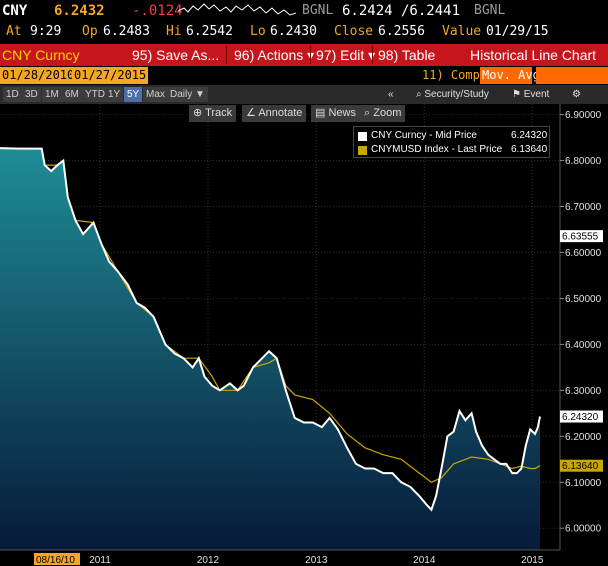 The width and height of the screenshot is (608, 566). What do you see at coordinates (514, 75) in the screenshot?
I see `mov-avgs-button: Mov. Avgs` at bounding box center [514, 75].